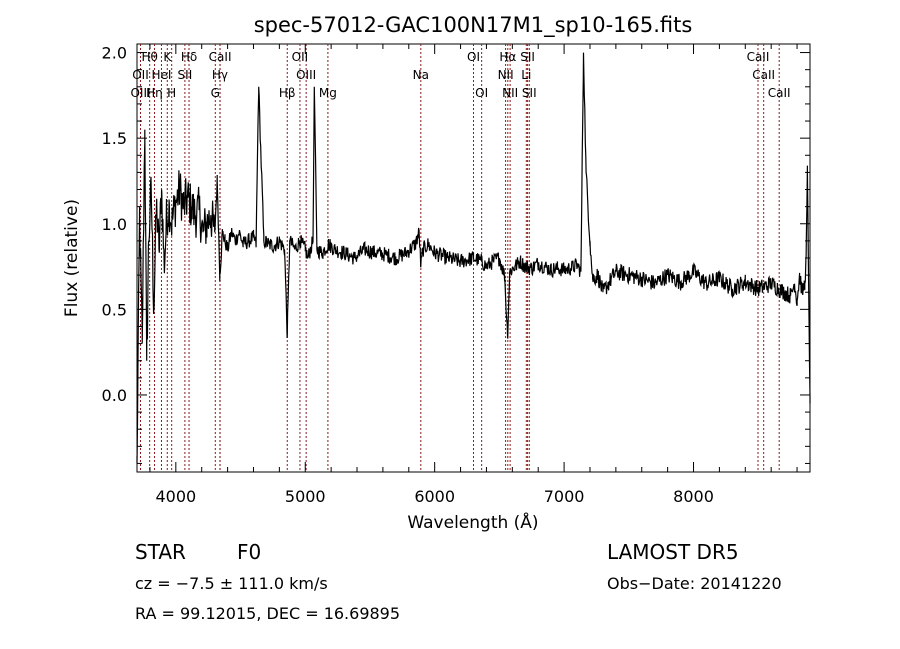  Describe the element at coordinates (167, 57) in the screenshot. I see `line-marker-label: K` at that location.